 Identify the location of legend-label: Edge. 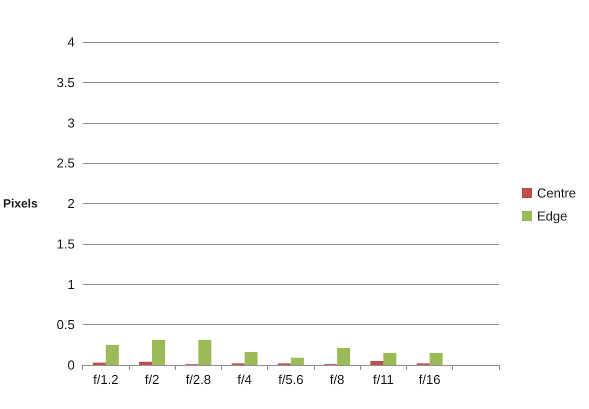
(552, 216).